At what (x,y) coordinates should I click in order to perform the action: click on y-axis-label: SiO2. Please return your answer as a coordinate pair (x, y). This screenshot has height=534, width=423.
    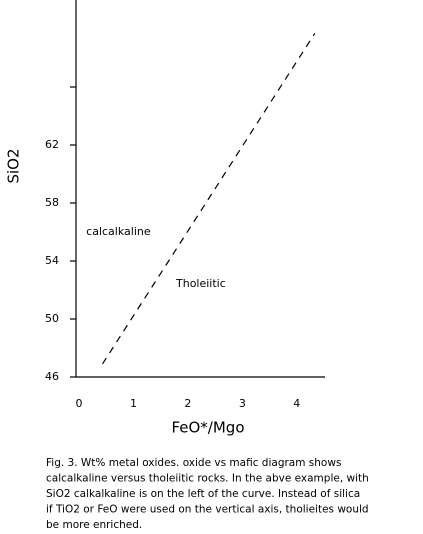
    Looking at the image, I should click on (14, 165).